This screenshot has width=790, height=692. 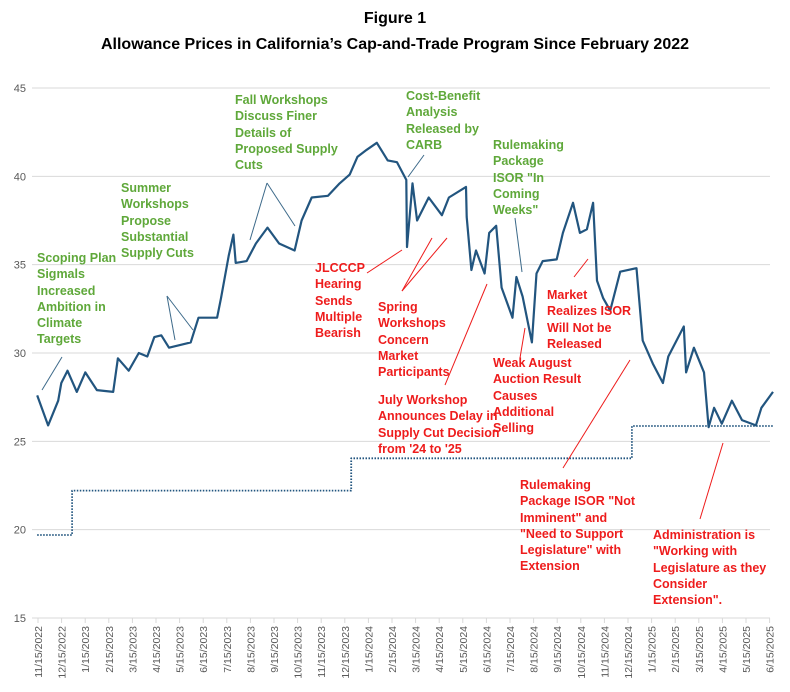 I want to click on x-tick-label: 3/15/2023, so click(x=133, y=649).